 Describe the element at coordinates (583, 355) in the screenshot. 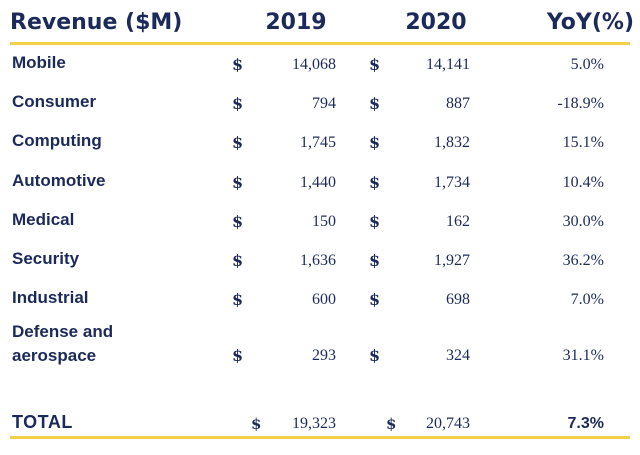

I see `value-yoy: 31.1%` at that location.